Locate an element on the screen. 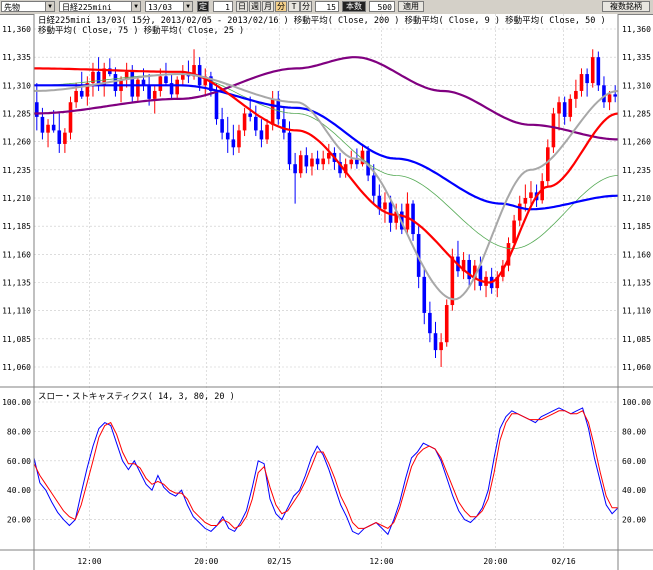 This screenshot has width=653, height=570. main-y-tick-left: 11,210 is located at coordinates (16, 198).